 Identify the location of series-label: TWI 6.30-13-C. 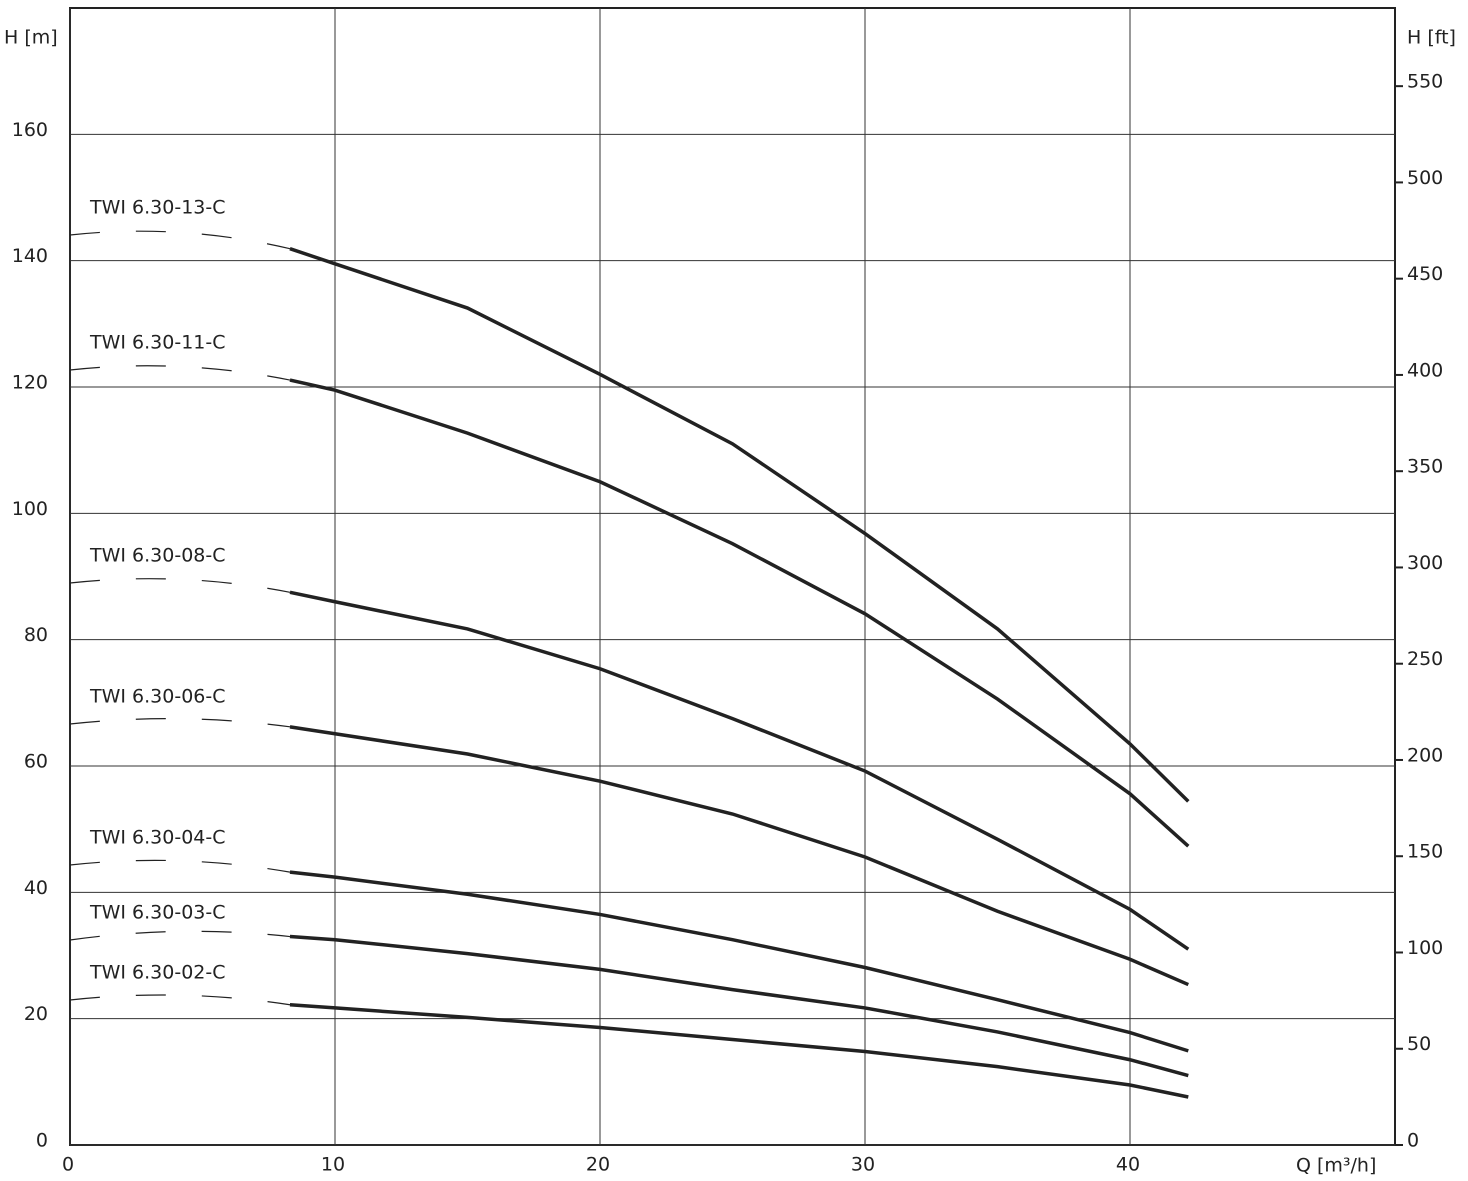
(157, 208).